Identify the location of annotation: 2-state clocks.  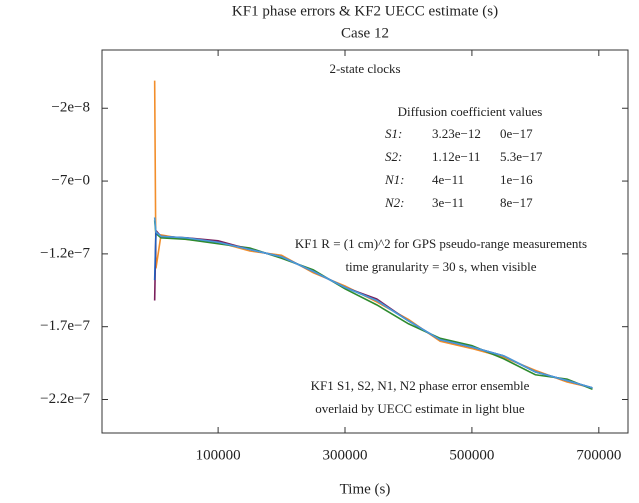
(364, 68).